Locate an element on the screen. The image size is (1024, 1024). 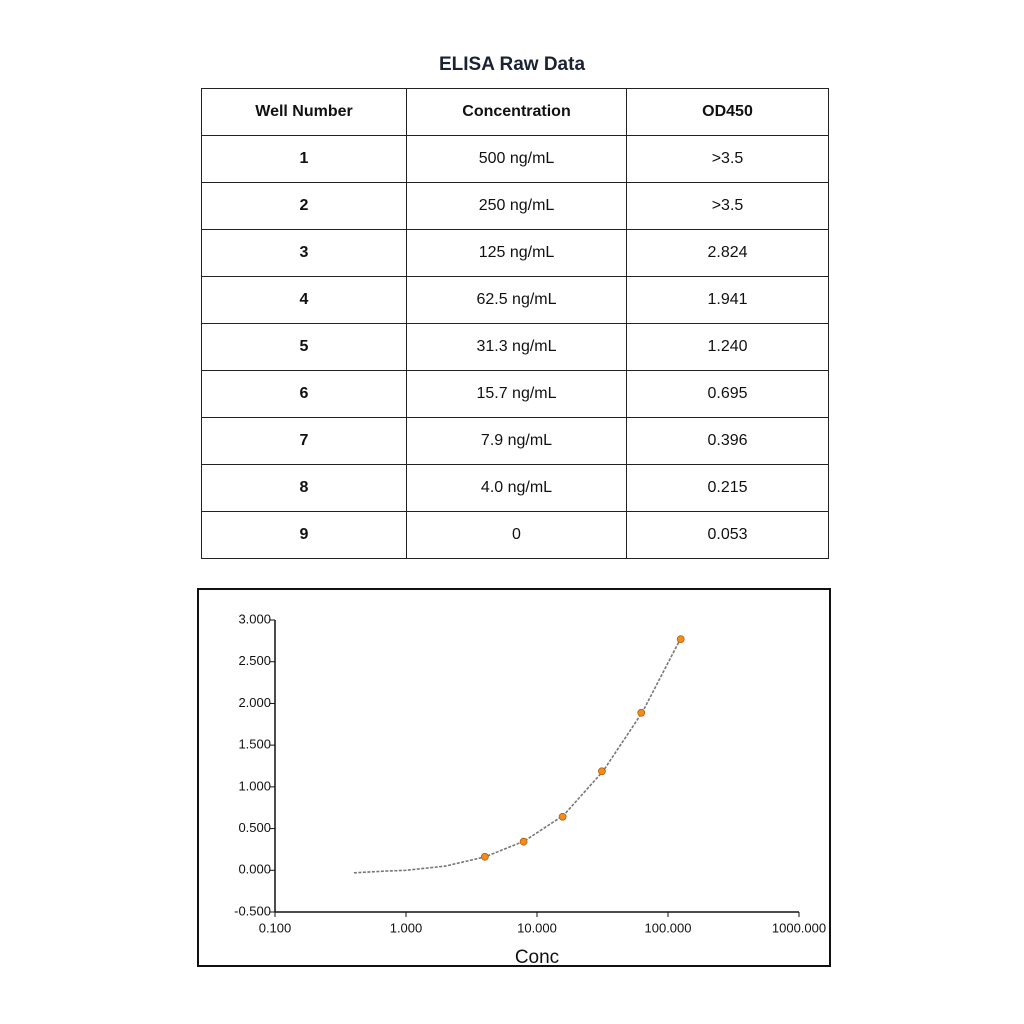
table-cell: Well Number is located at coordinates (304, 112).